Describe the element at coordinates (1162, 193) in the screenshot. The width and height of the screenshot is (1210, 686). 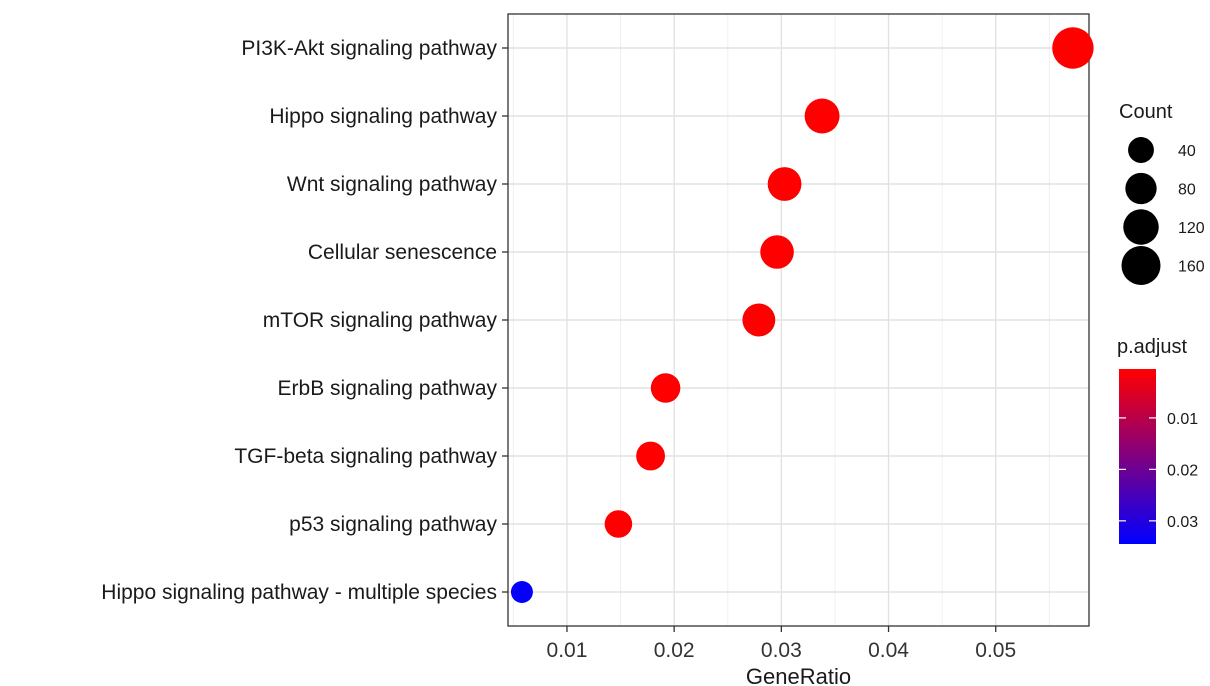
I see `count-size-legend: Count 40 80 120 160` at that location.